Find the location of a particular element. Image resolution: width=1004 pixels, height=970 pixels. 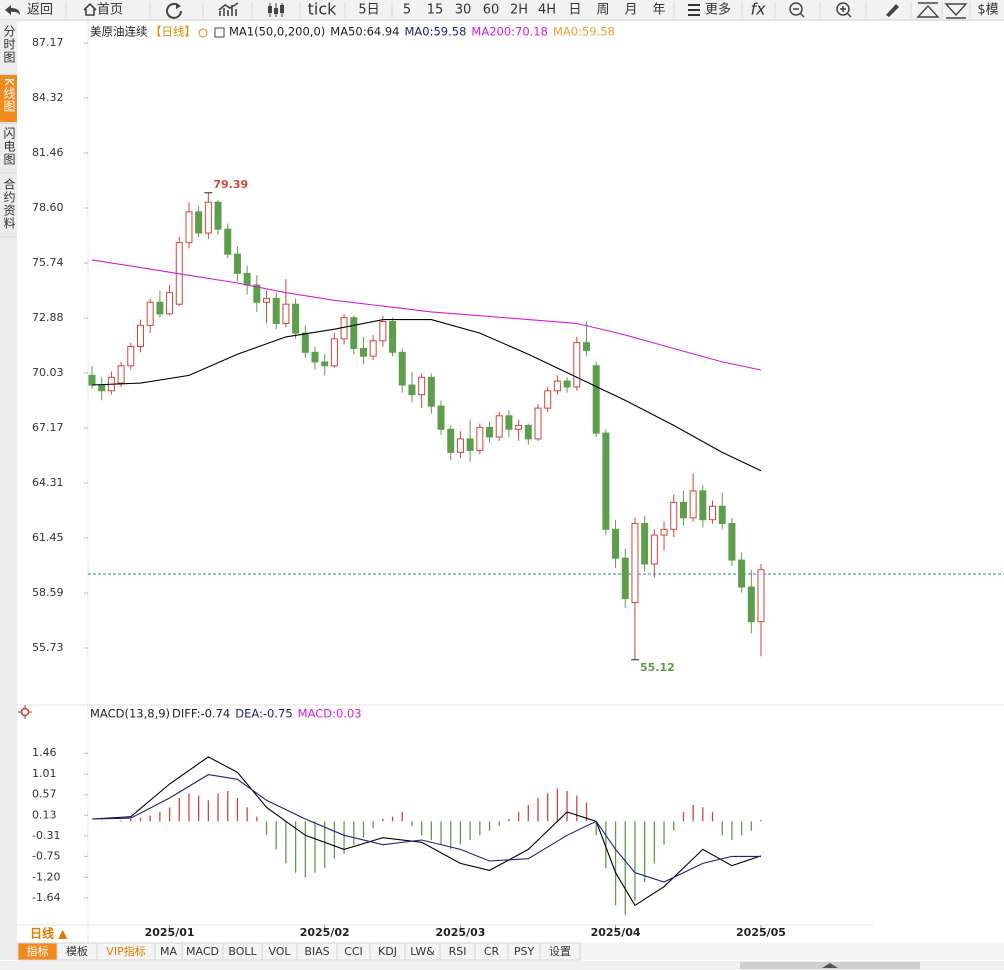

chart-icon is located at coordinates (228, 9).